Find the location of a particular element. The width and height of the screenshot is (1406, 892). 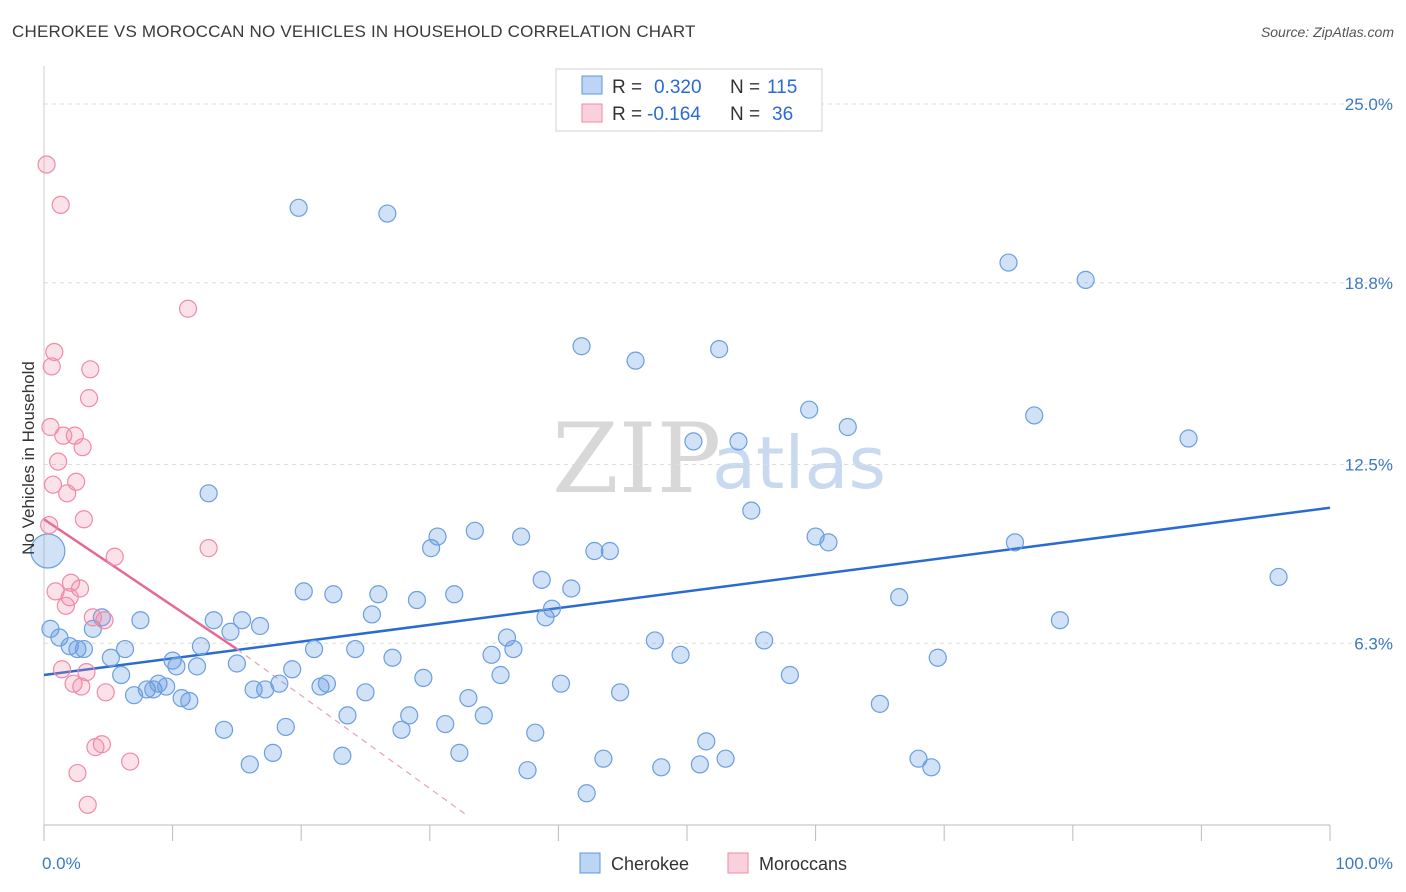

y-tick-label-2: 18.8% is located at coordinates (1369, 283).